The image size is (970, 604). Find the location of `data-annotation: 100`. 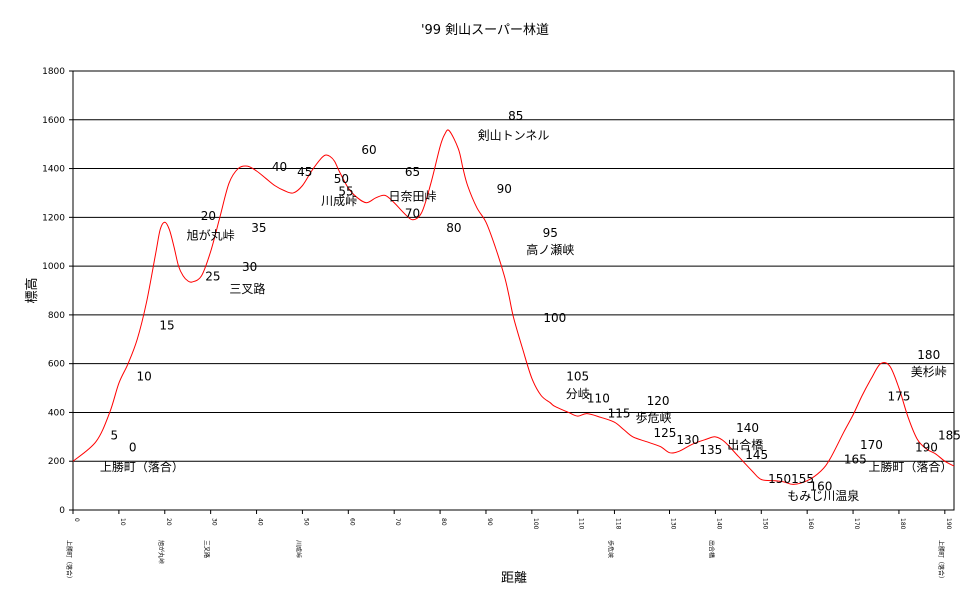

data-annotation: 100 is located at coordinates (554, 318).